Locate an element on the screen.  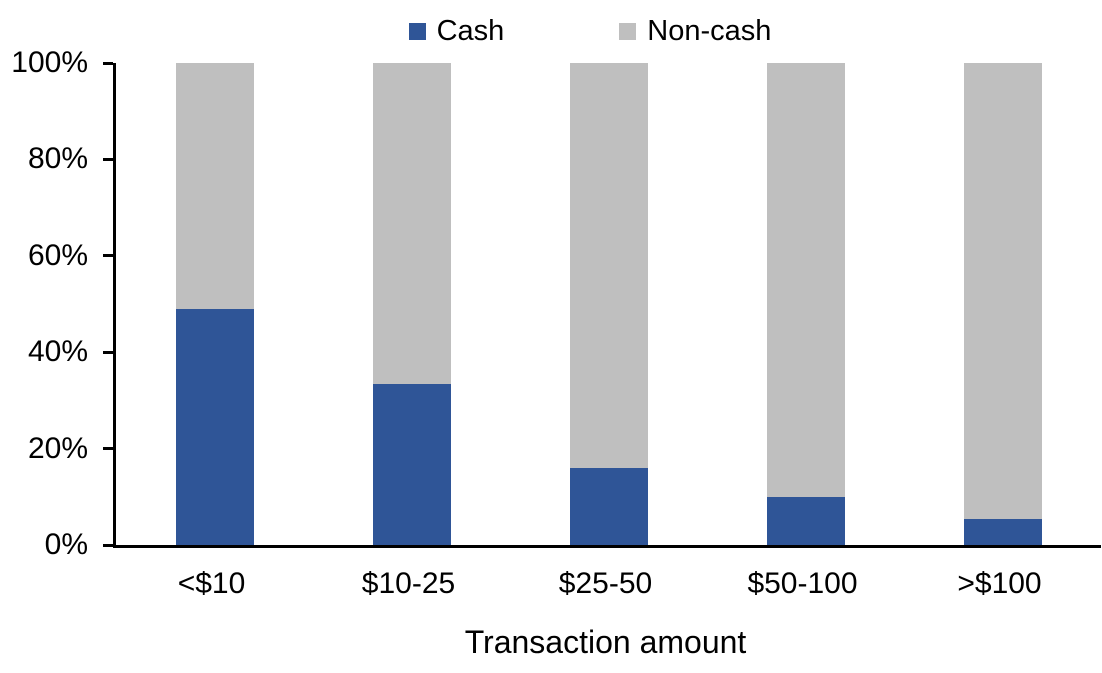
x-tick-label: >$100 is located at coordinates (999, 583).